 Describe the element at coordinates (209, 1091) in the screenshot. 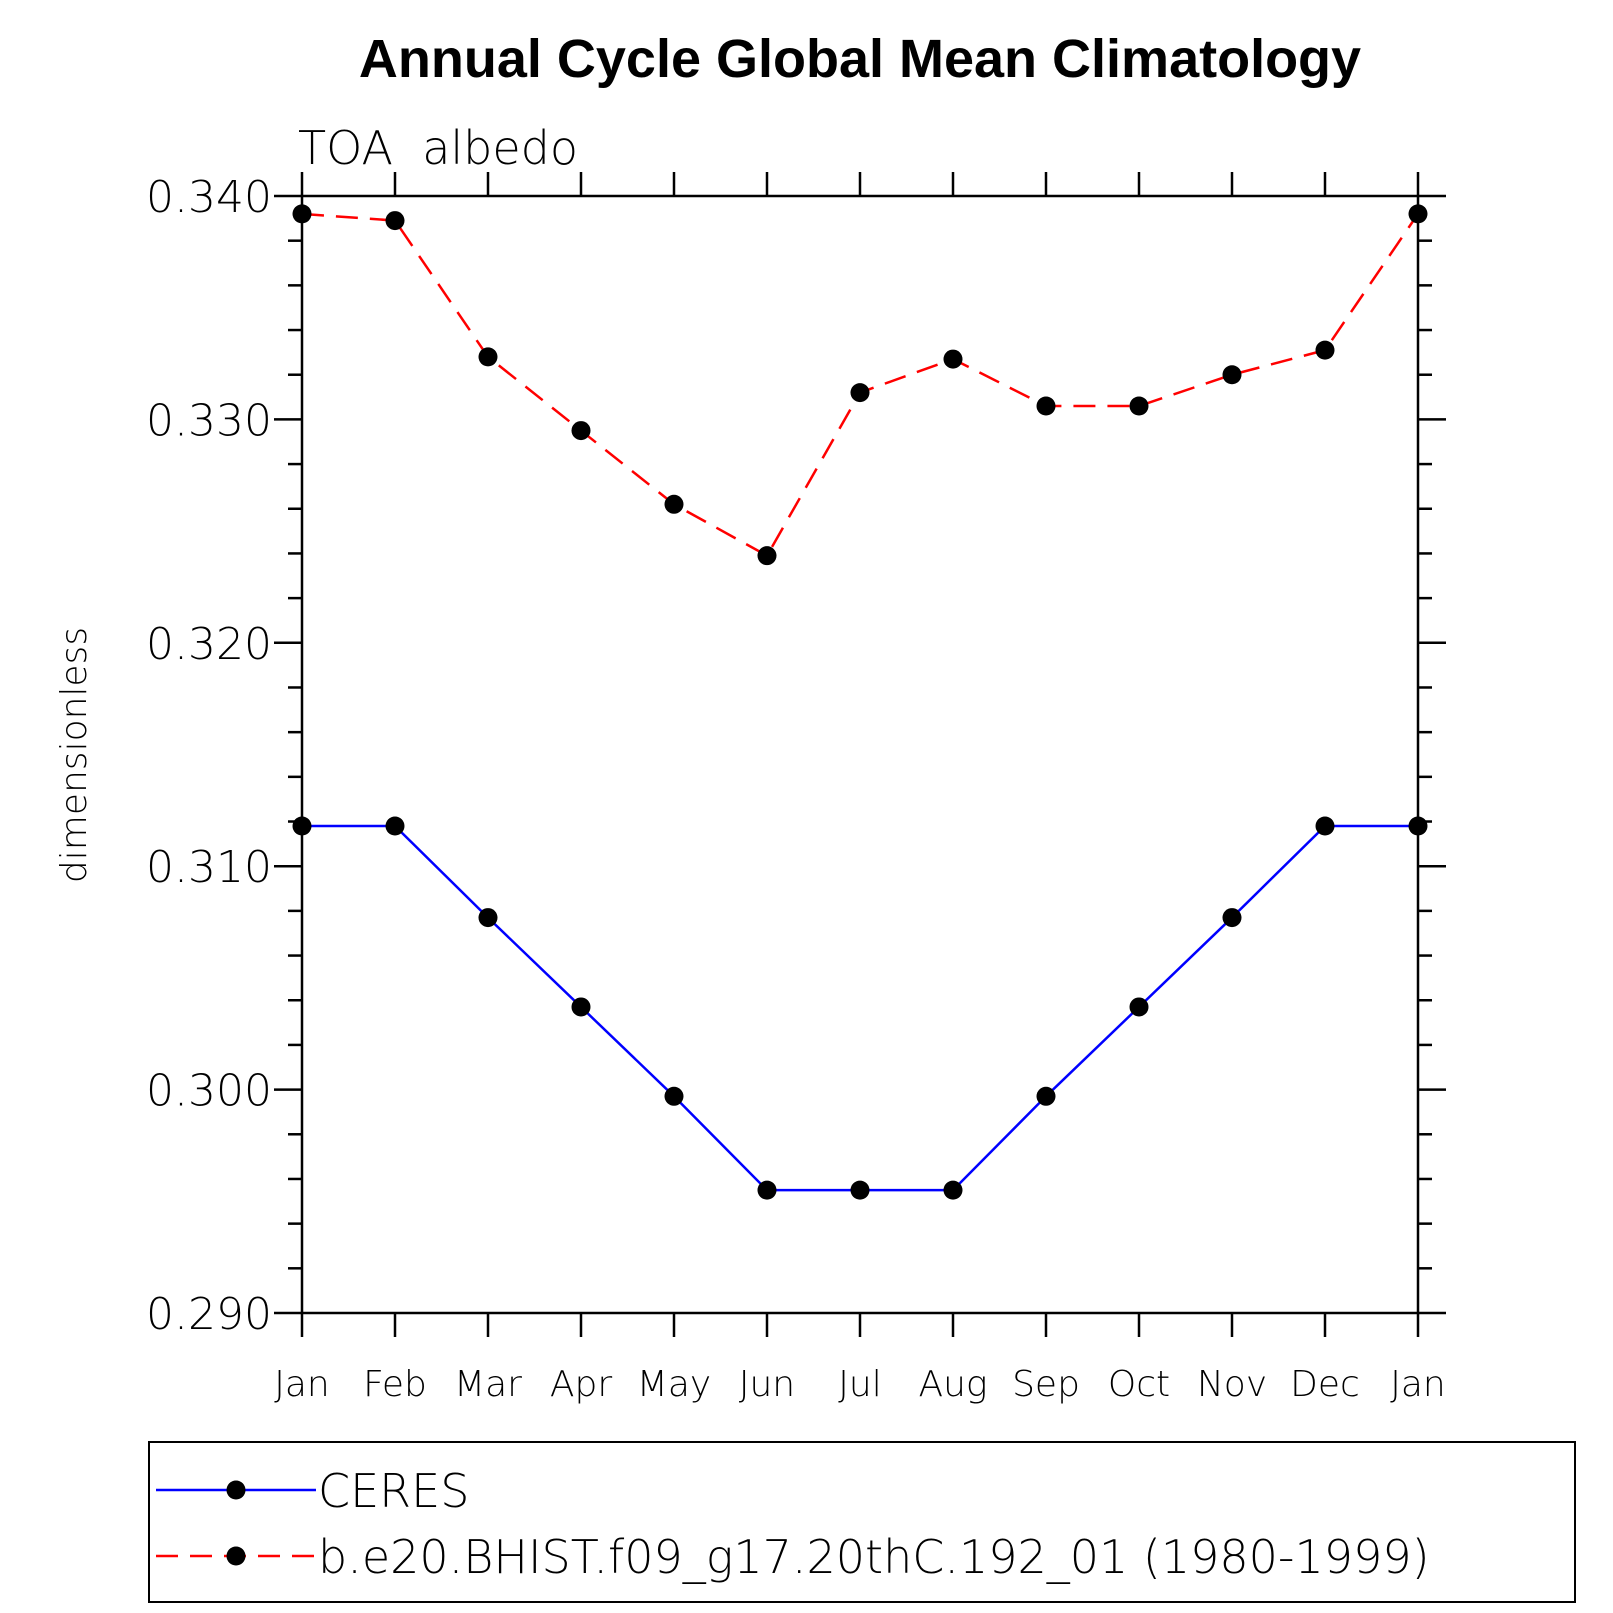

I see `y-tick-label: 0.300` at that location.